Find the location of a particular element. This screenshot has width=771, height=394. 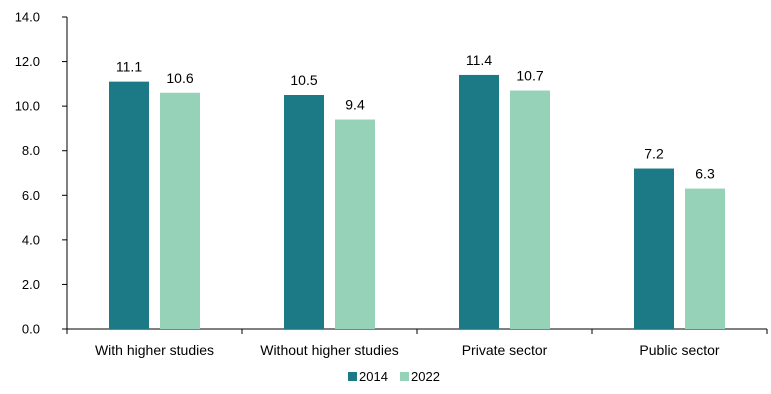

data-label-2022: 6.3 is located at coordinates (705, 174).